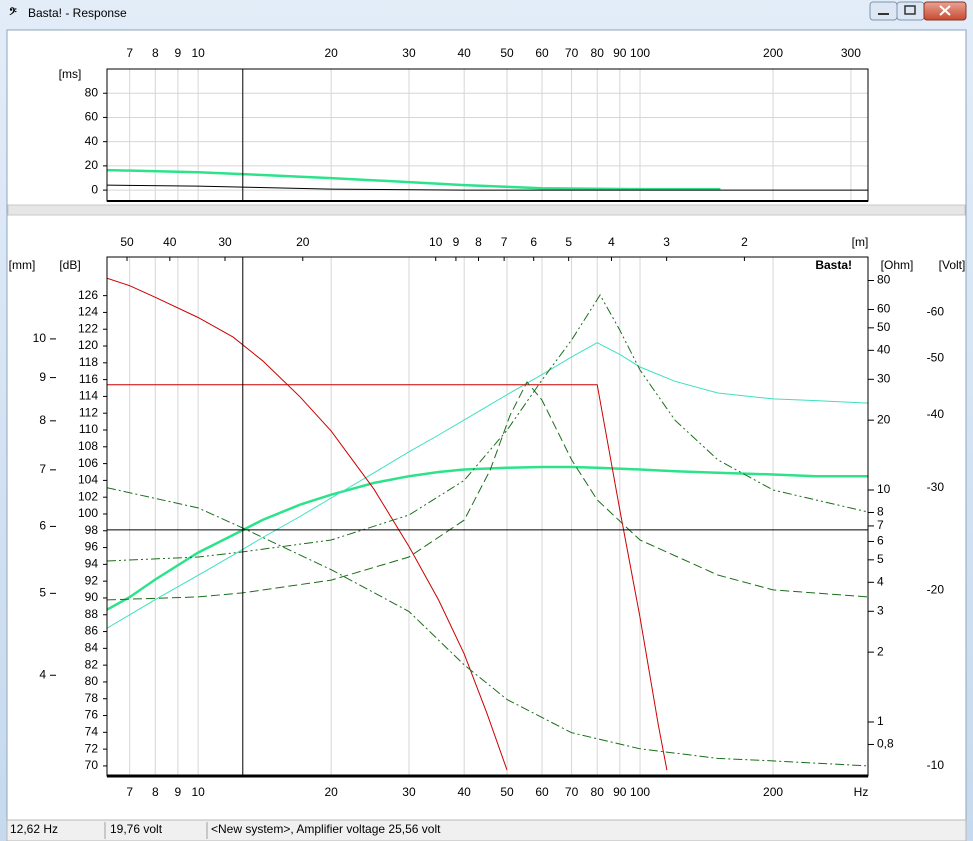 This screenshot has width=973, height=841. I want to click on y-tick-label: -20, so click(936, 590).